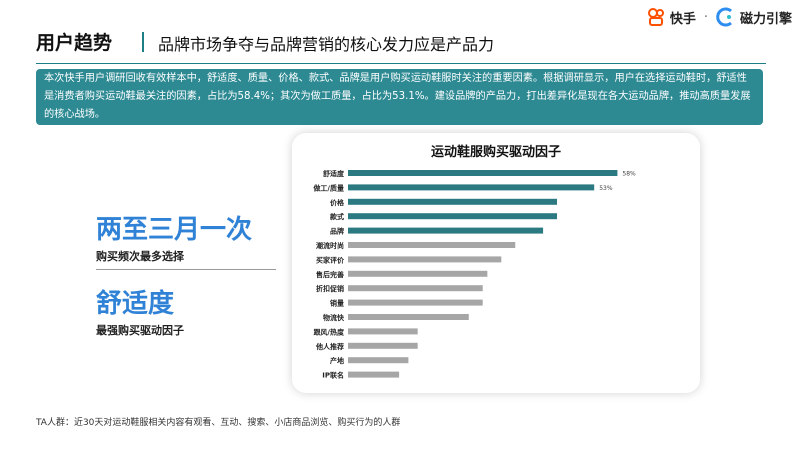  Describe the element at coordinates (330, 274) in the screenshot. I see `category-label: 售后完善` at that location.